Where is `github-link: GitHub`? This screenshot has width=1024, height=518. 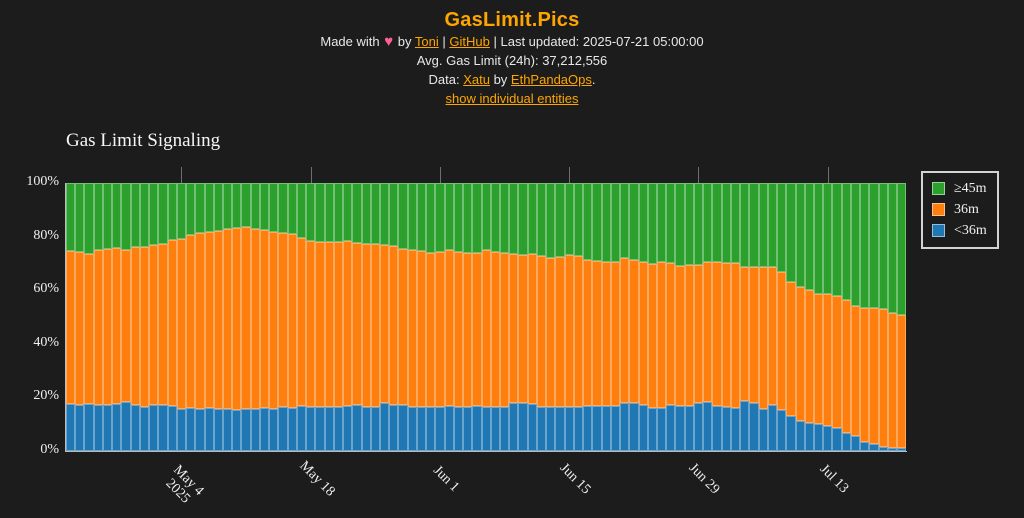
github-link: GitHub is located at coordinates (469, 41).